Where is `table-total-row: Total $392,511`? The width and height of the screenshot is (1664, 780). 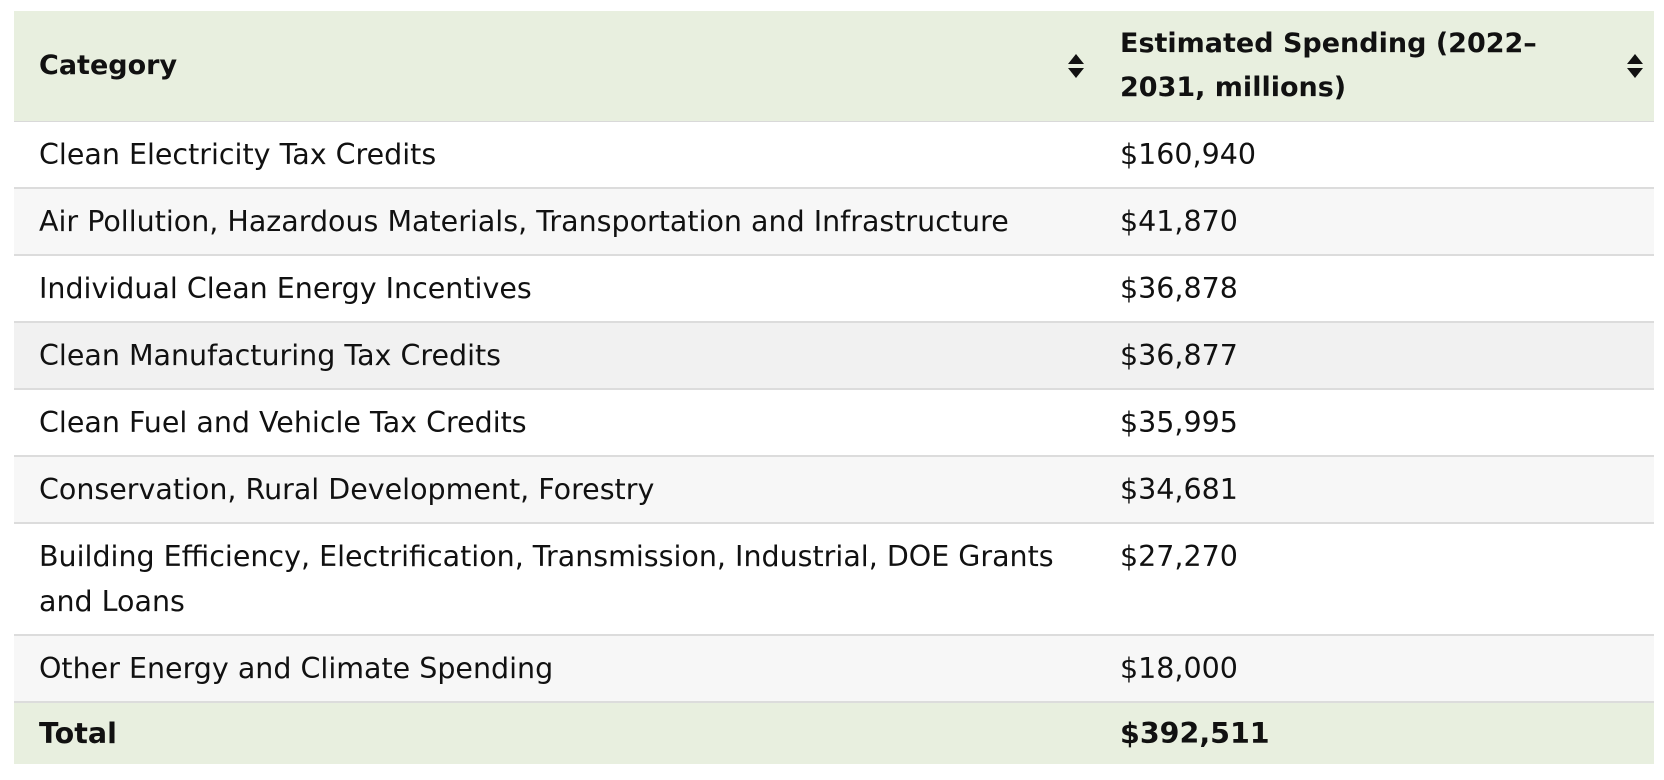
table-total-row: Total $392,511 is located at coordinates (834, 733).